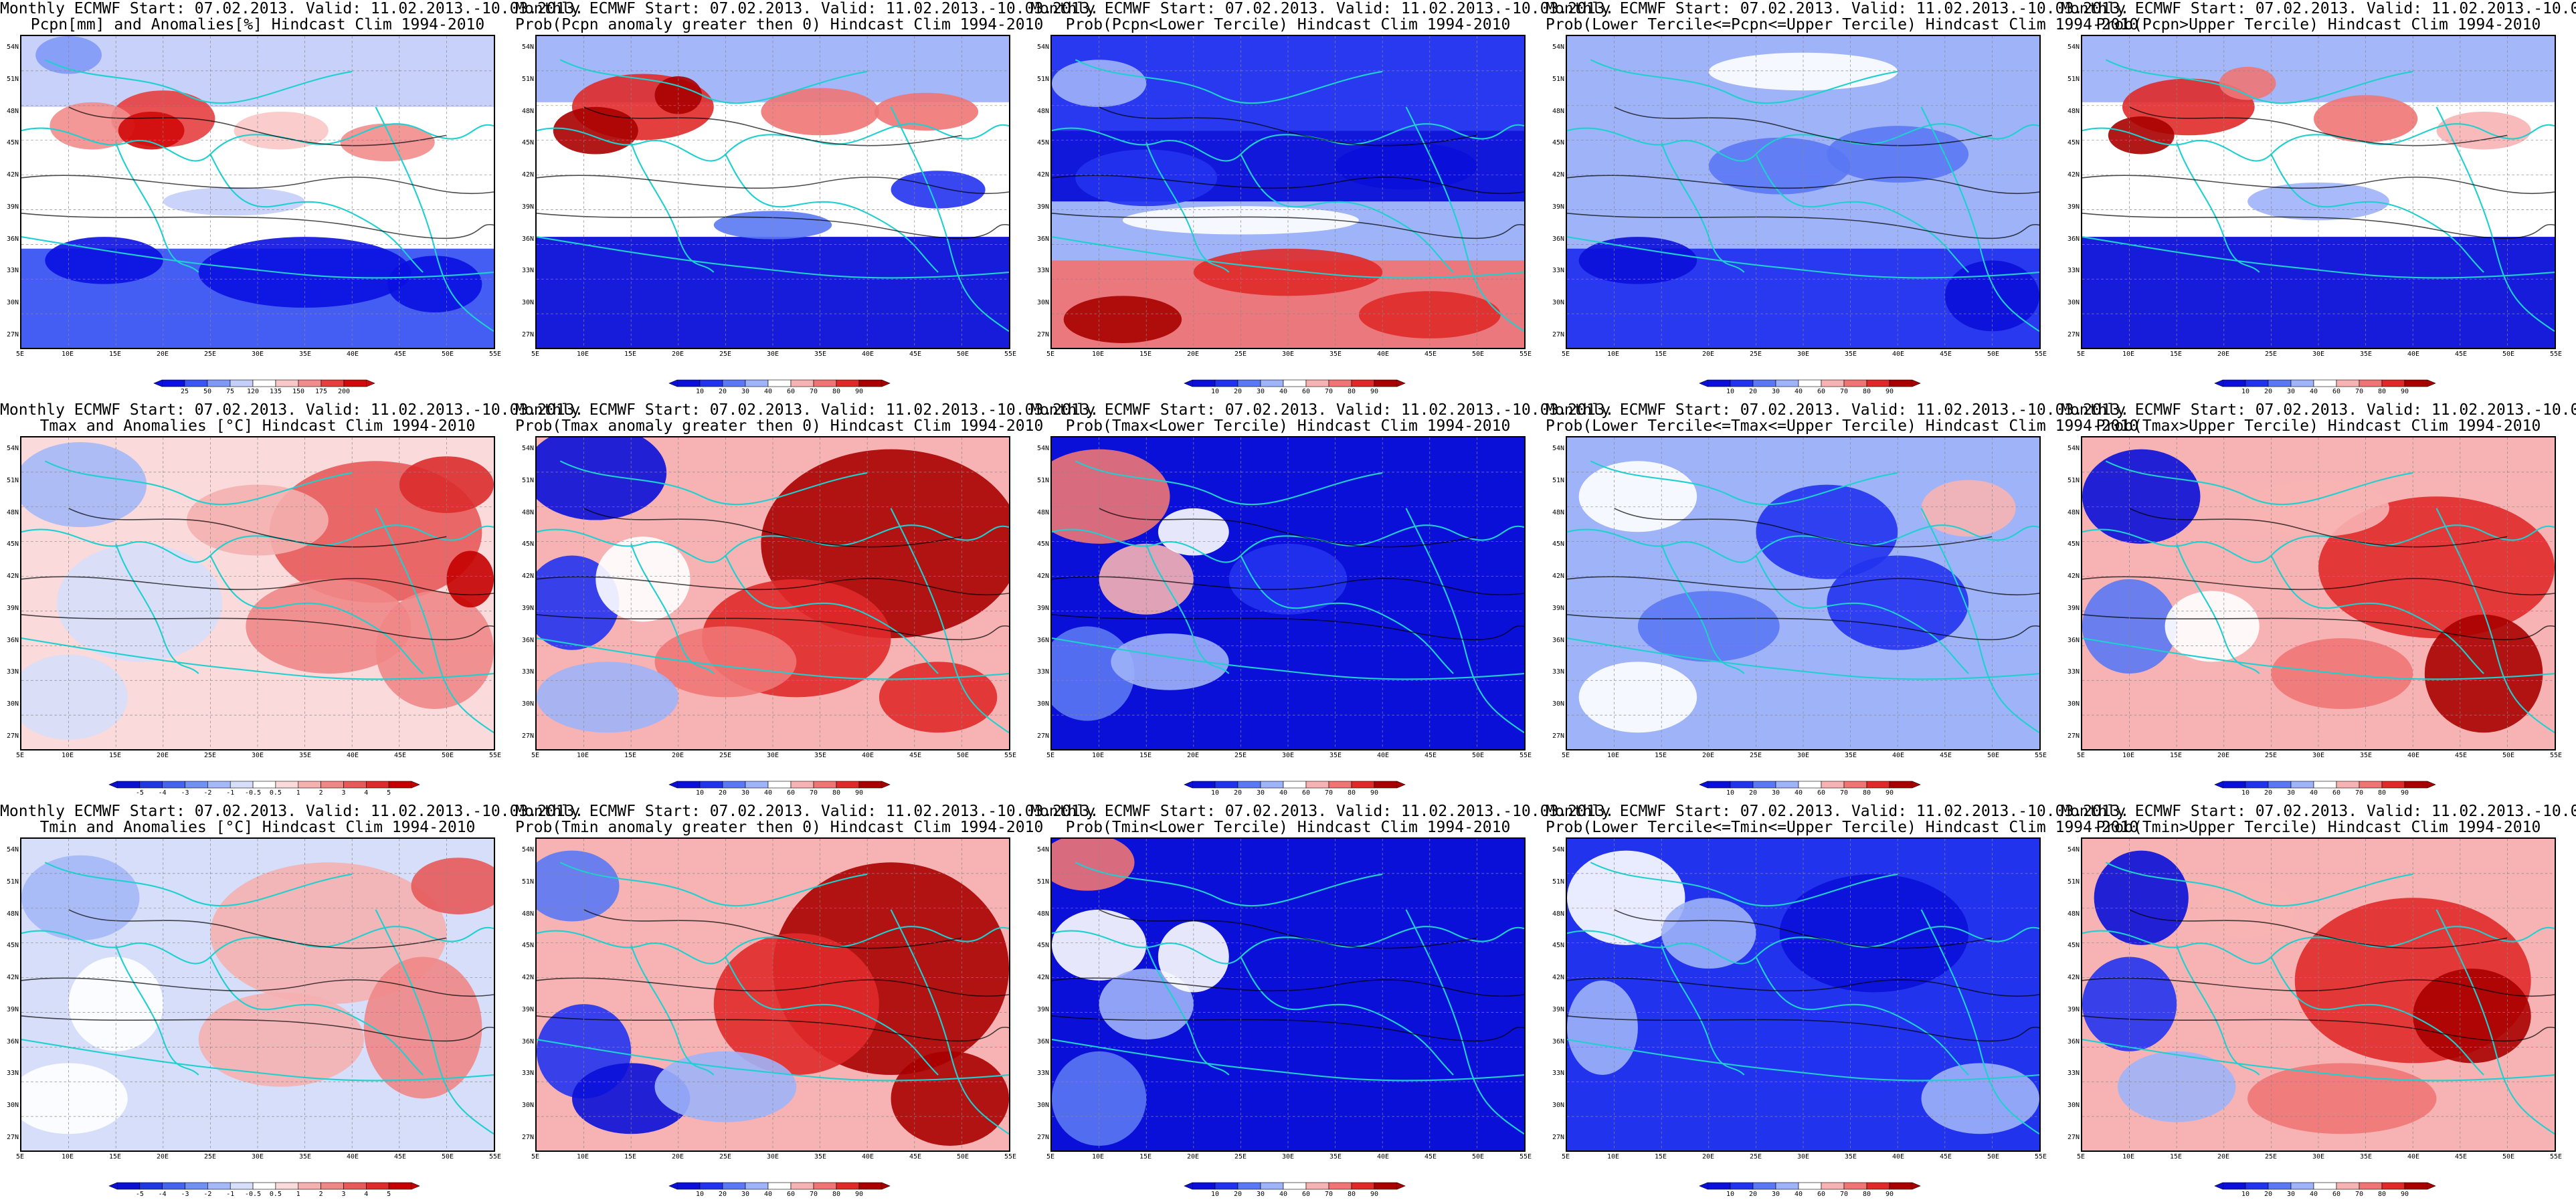 This screenshot has height=1204, width=2576. Describe the element at coordinates (820, 755) in the screenshot. I see `lon-tick-label: 35E` at that location.